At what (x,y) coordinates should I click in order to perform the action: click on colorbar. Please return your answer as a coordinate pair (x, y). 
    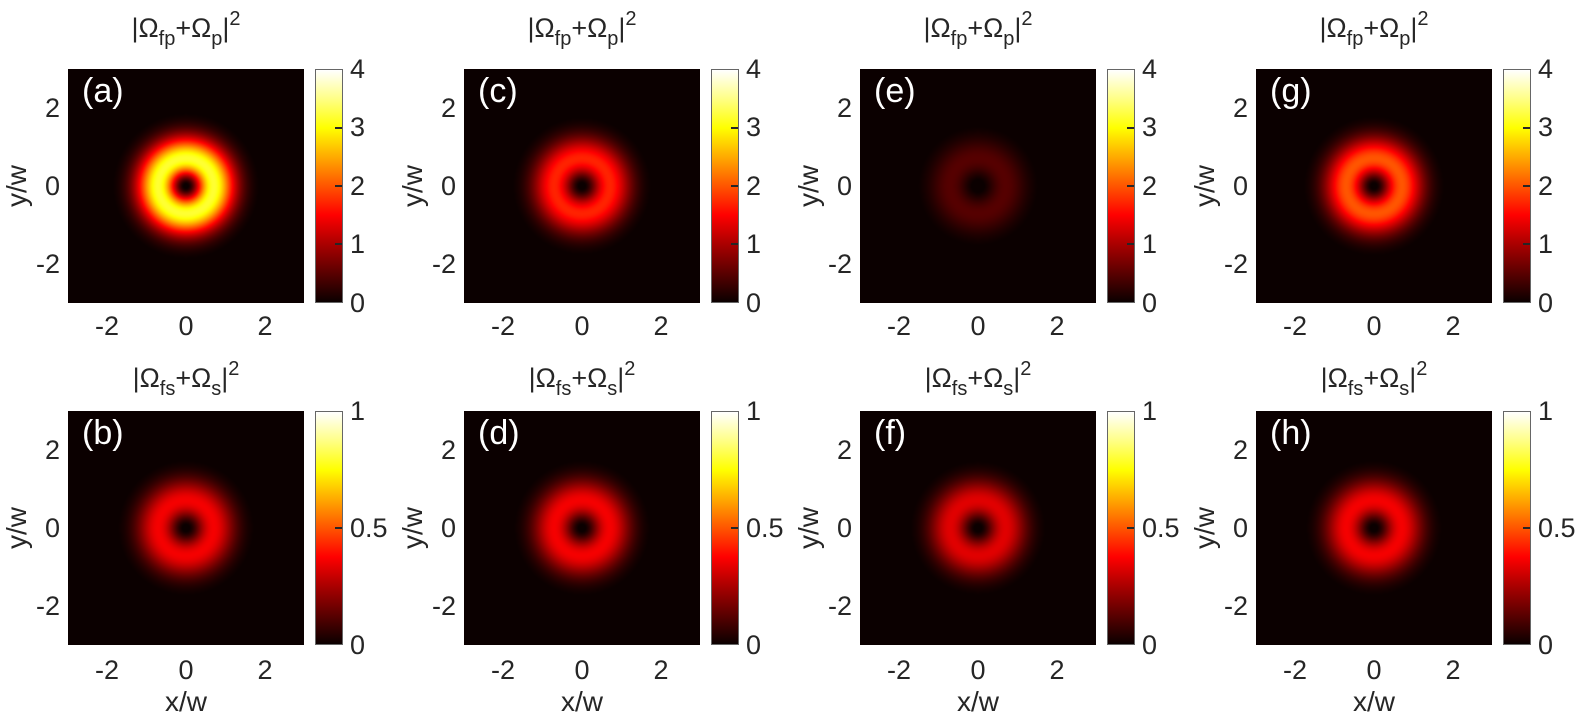
    Looking at the image, I should click on (725, 528).